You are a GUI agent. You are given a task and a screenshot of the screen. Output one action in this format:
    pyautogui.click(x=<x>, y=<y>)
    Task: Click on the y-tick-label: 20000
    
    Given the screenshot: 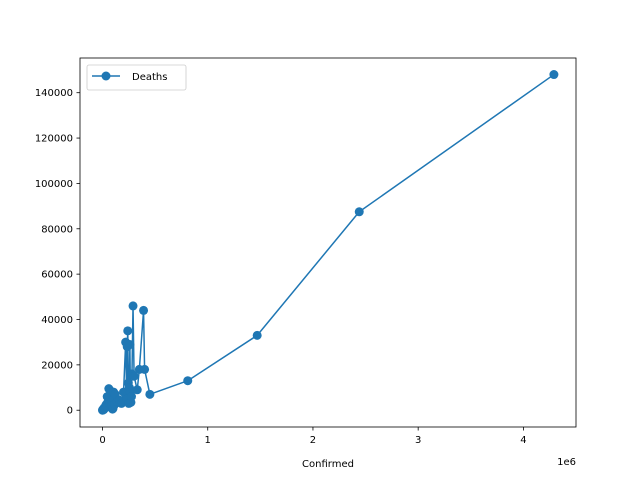 What is the action you would take?
    pyautogui.click(x=57, y=365)
    